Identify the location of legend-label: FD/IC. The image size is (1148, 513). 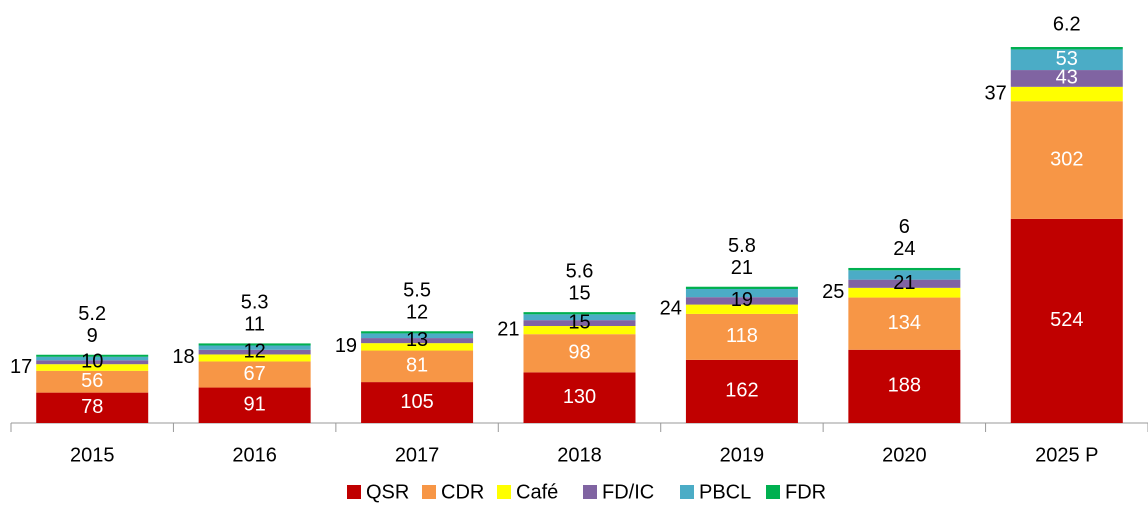
(628, 492).